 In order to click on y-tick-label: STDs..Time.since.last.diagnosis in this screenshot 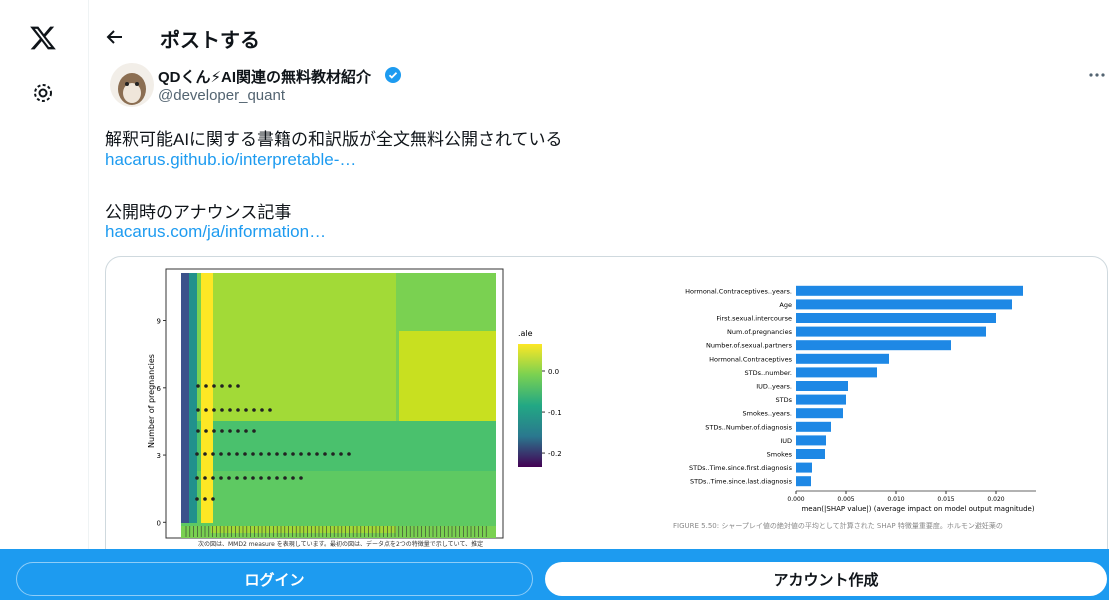, I will do `click(741, 482)`.